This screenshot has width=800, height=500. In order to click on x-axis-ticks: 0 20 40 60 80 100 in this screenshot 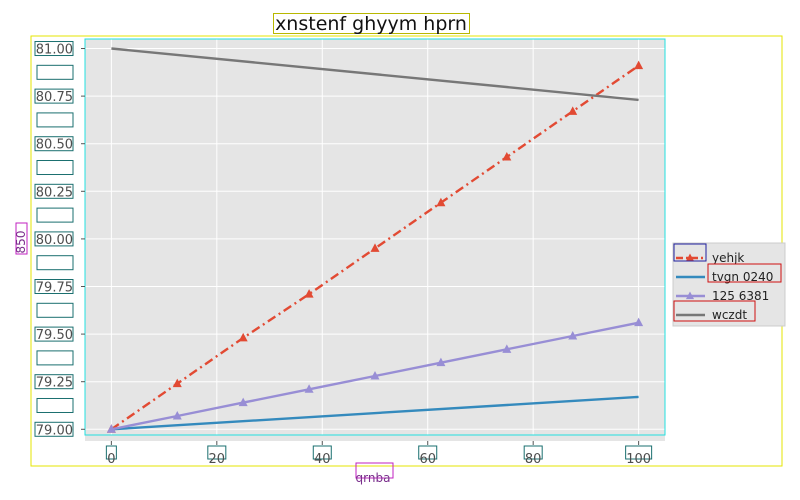, I will do `click(379, 454)`.